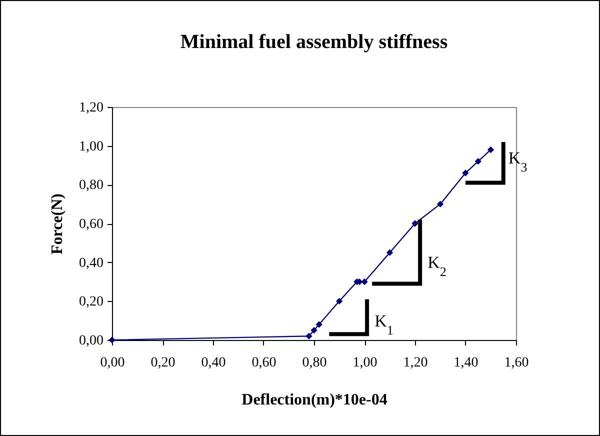 This screenshot has width=600, height=436. Describe the element at coordinates (415, 363) in the screenshot. I see `x-tick-label: 1,20` at that location.